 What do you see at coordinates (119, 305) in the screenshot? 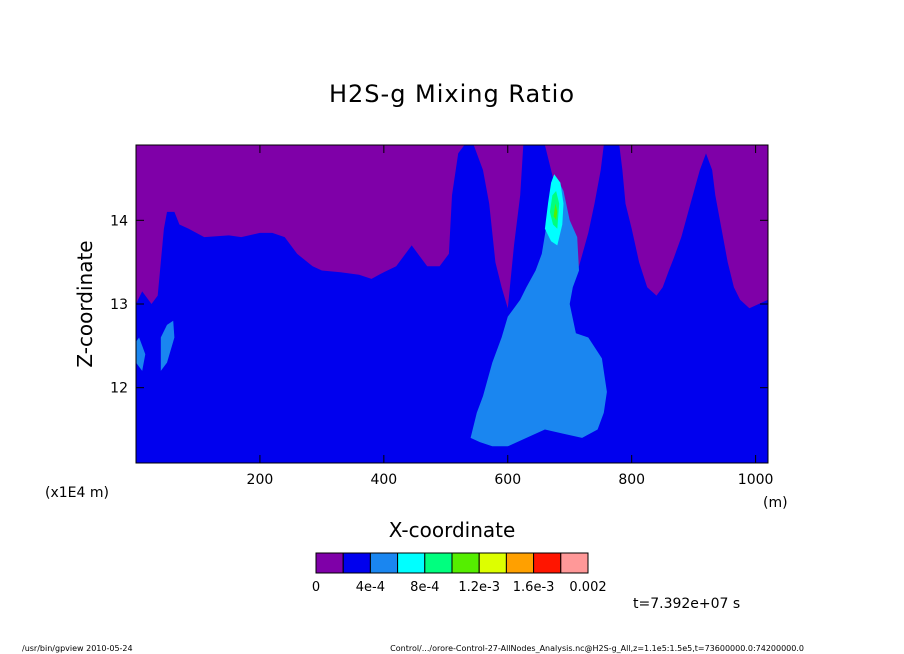
I see `y-tick-label: 13` at bounding box center [119, 305].